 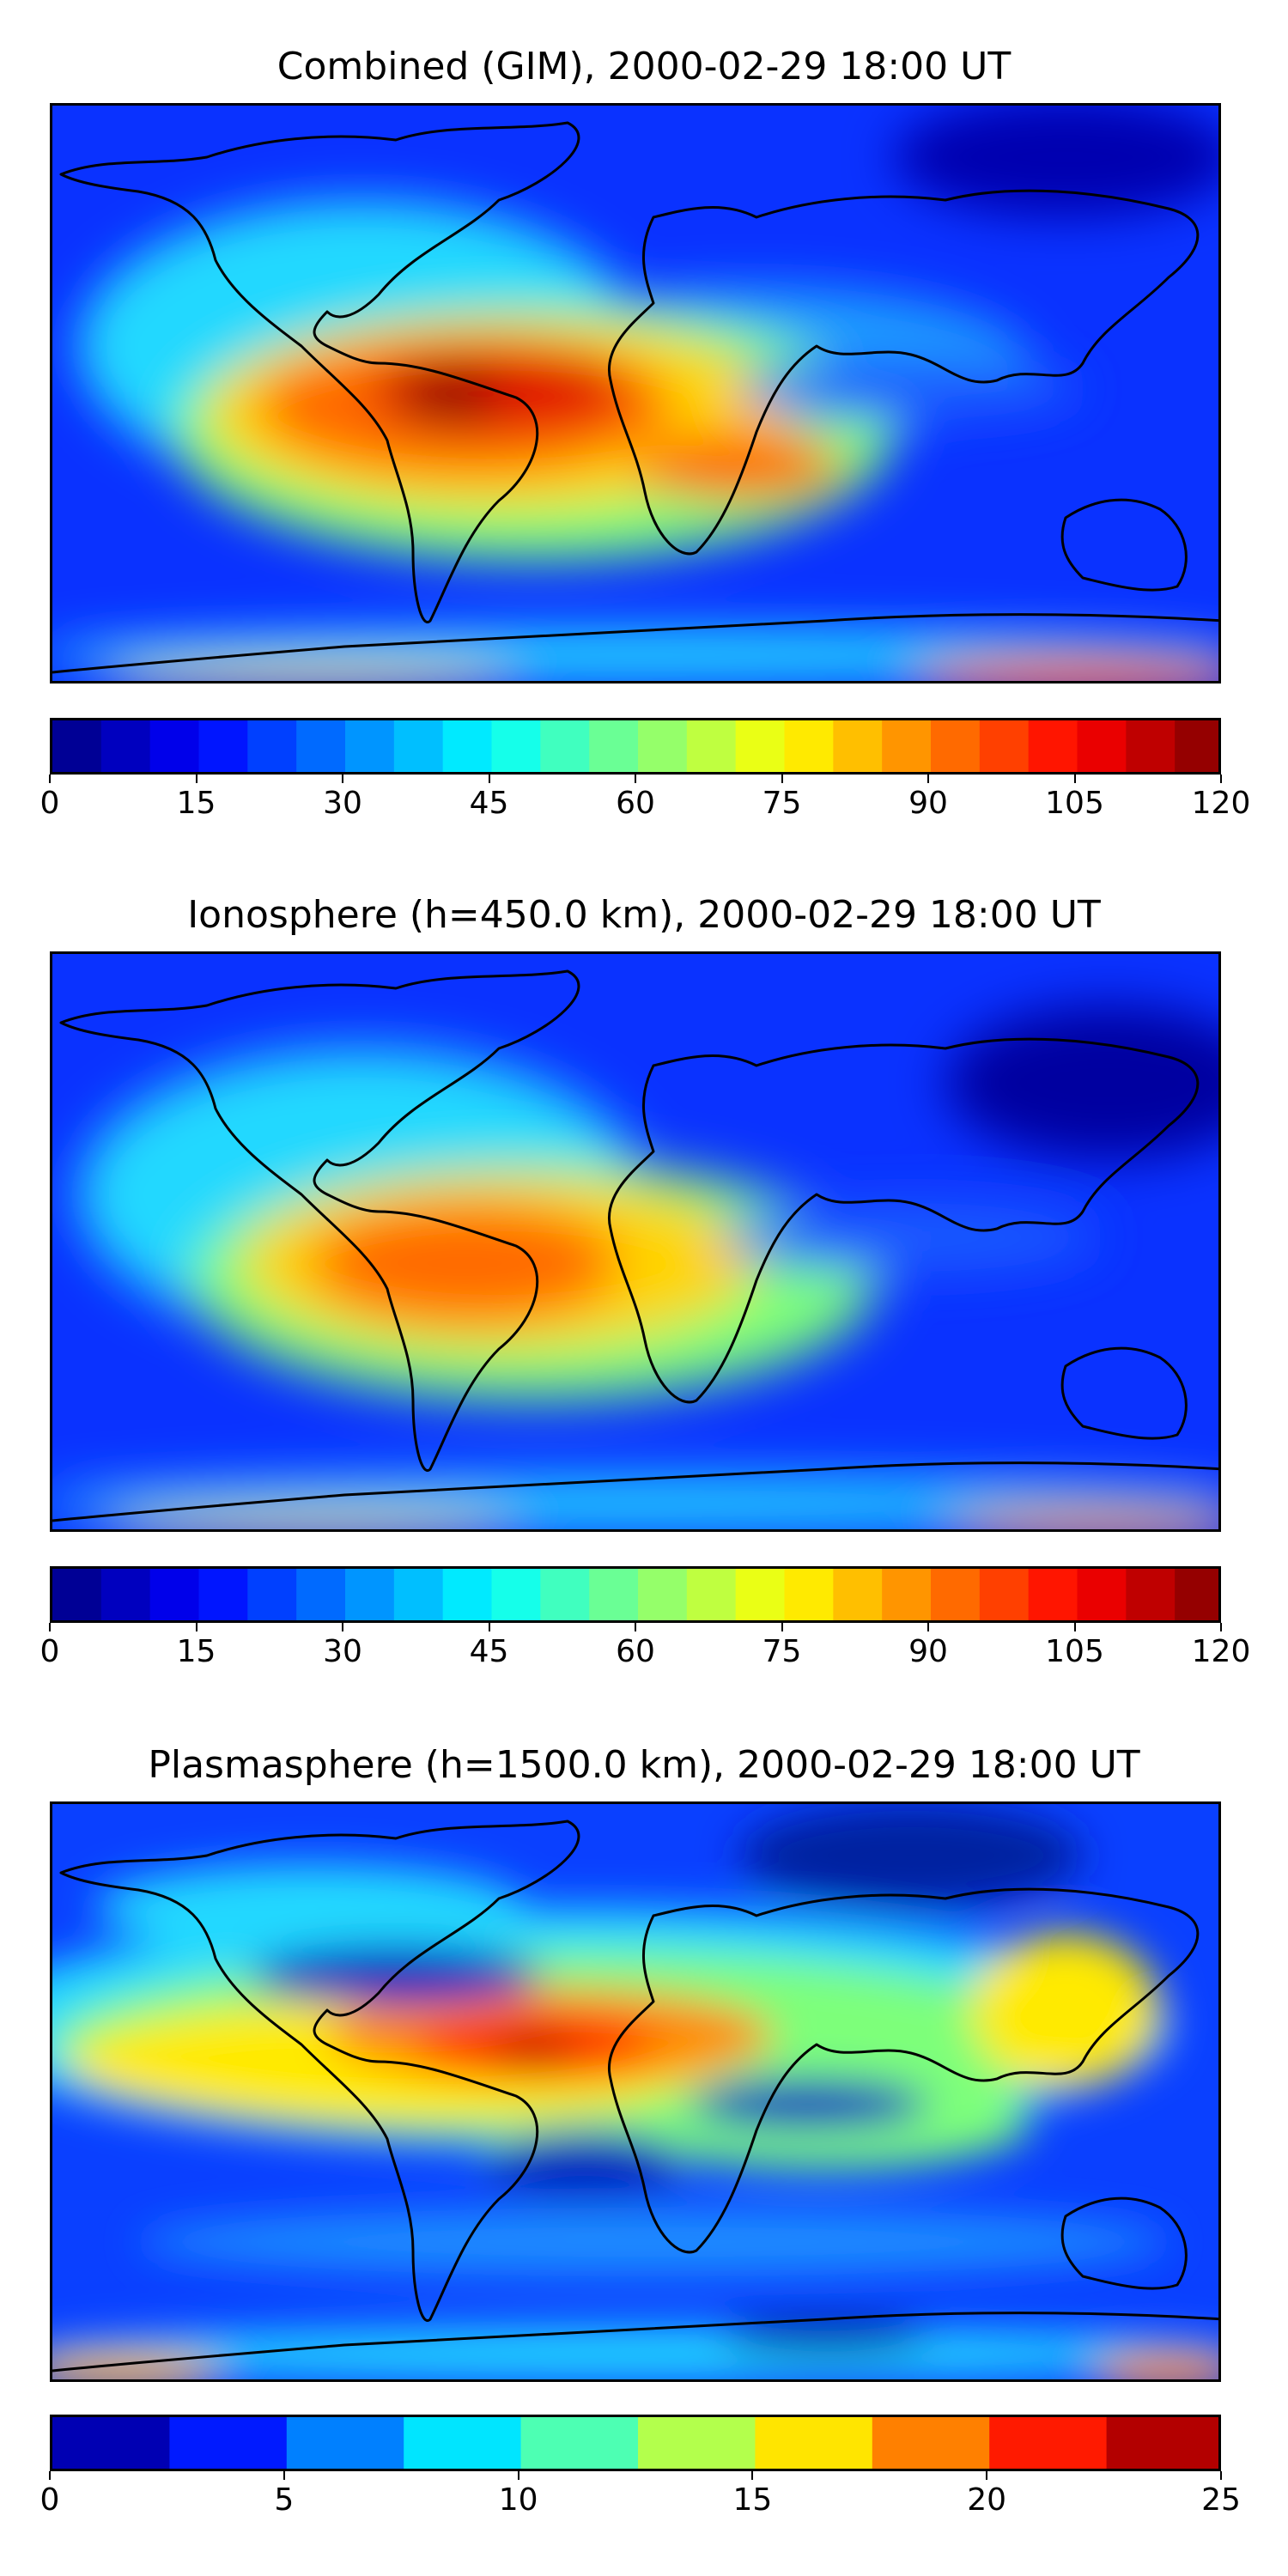 What do you see at coordinates (635, 746) in the screenshot?
I see `panel-1-colorbar-swatches` at bounding box center [635, 746].